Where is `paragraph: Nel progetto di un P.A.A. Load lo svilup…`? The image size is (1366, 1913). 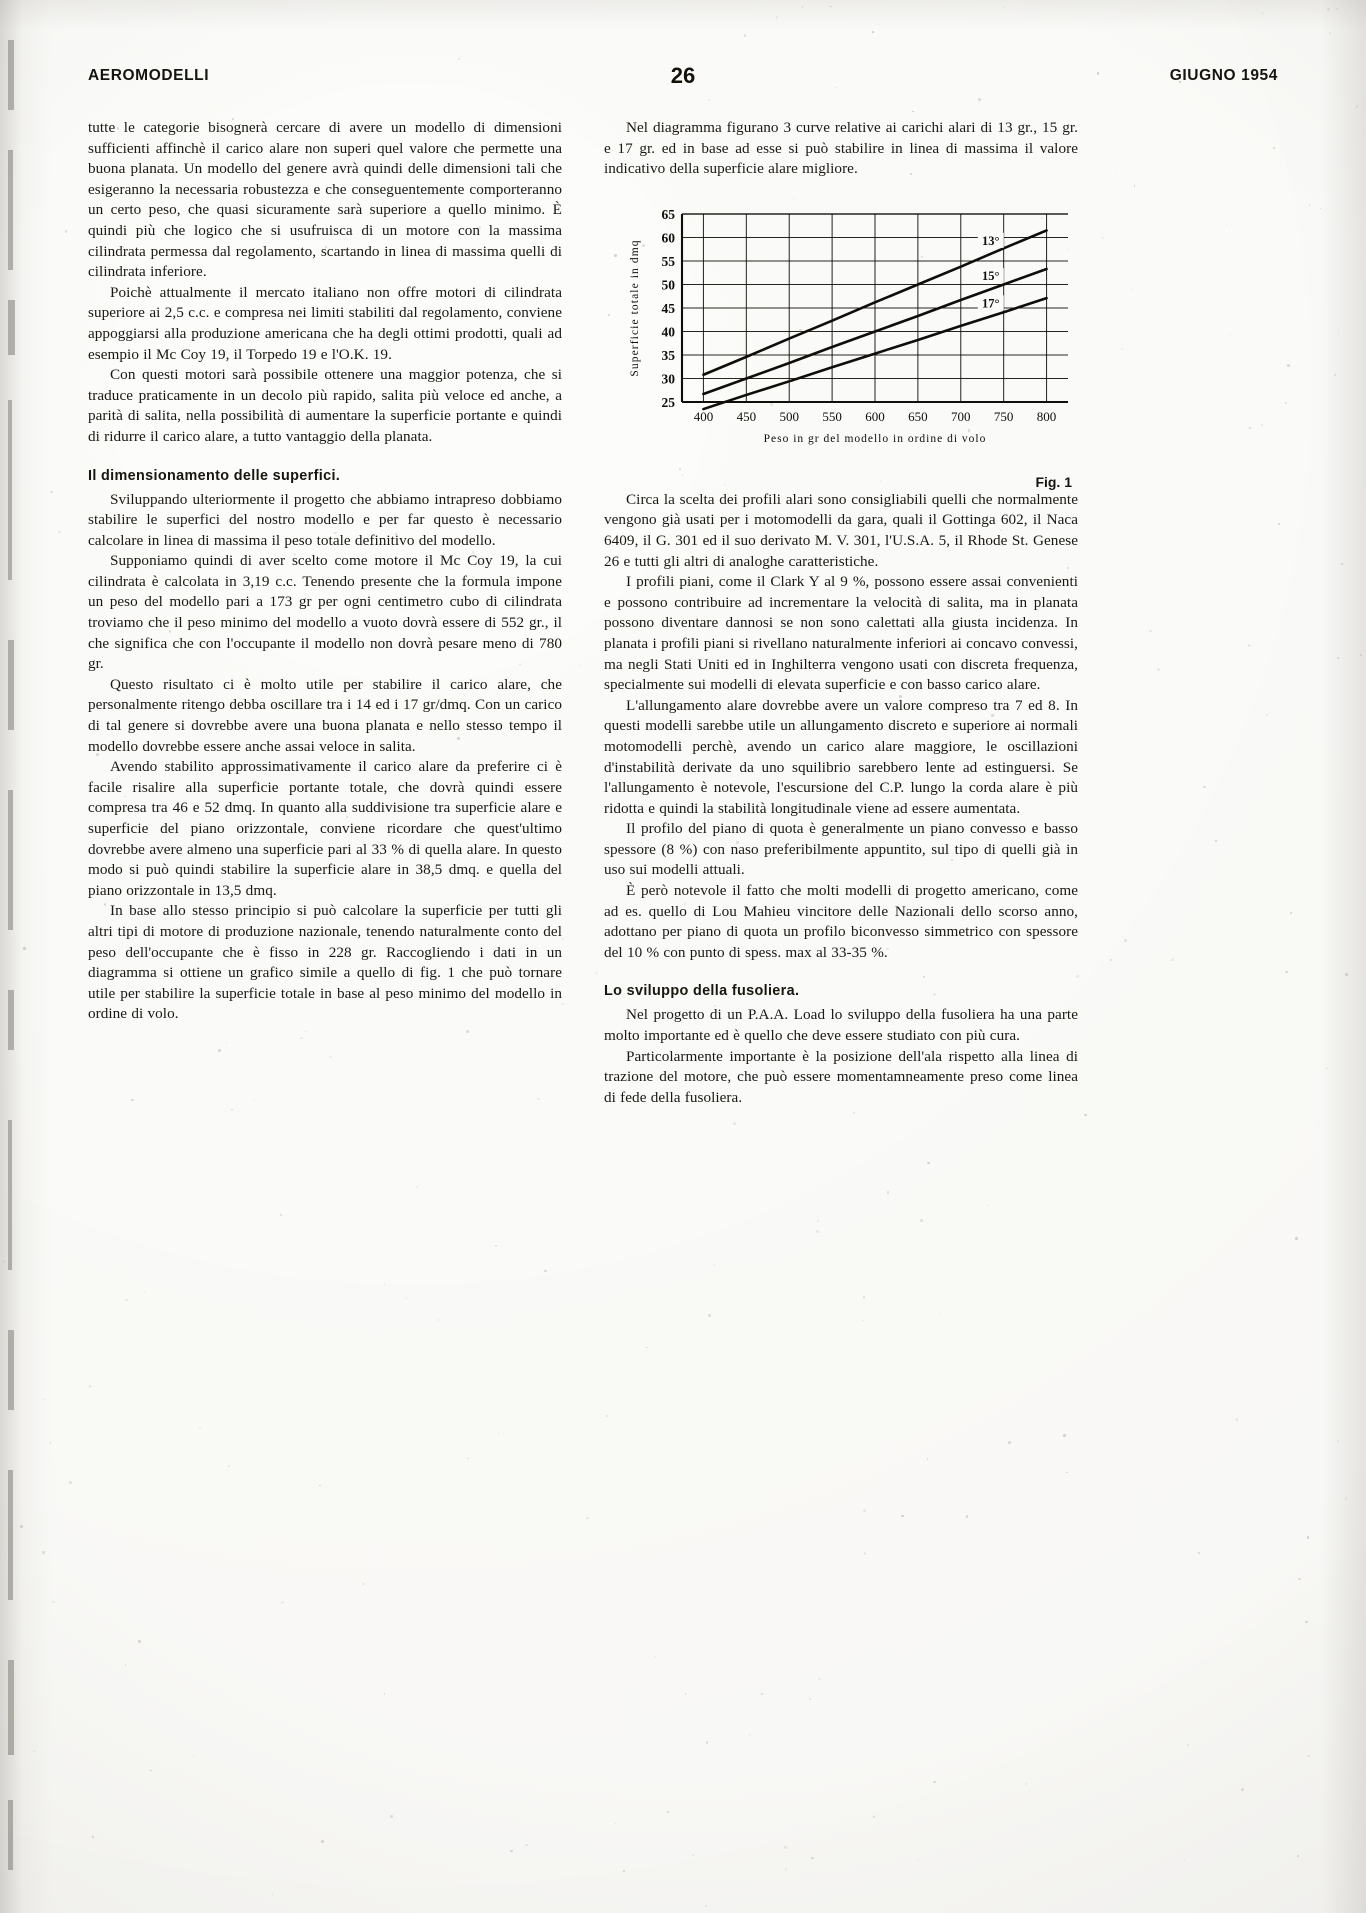 paragraph: Nel progetto di un P.A.A. Load lo svilup… is located at coordinates (841, 1025).